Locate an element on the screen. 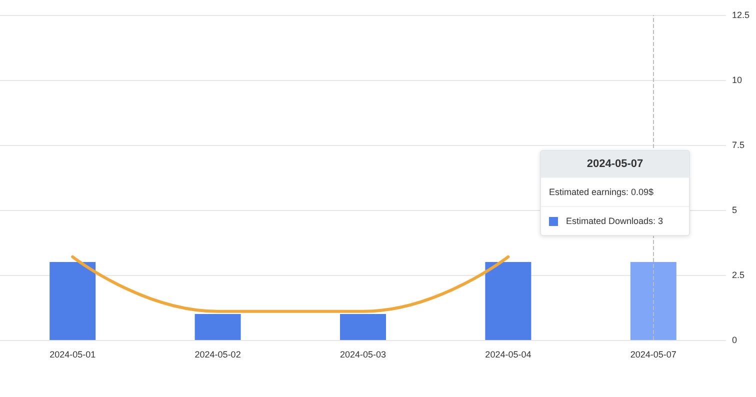  x-tick-label: 2024-05-07 is located at coordinates (653, 355).